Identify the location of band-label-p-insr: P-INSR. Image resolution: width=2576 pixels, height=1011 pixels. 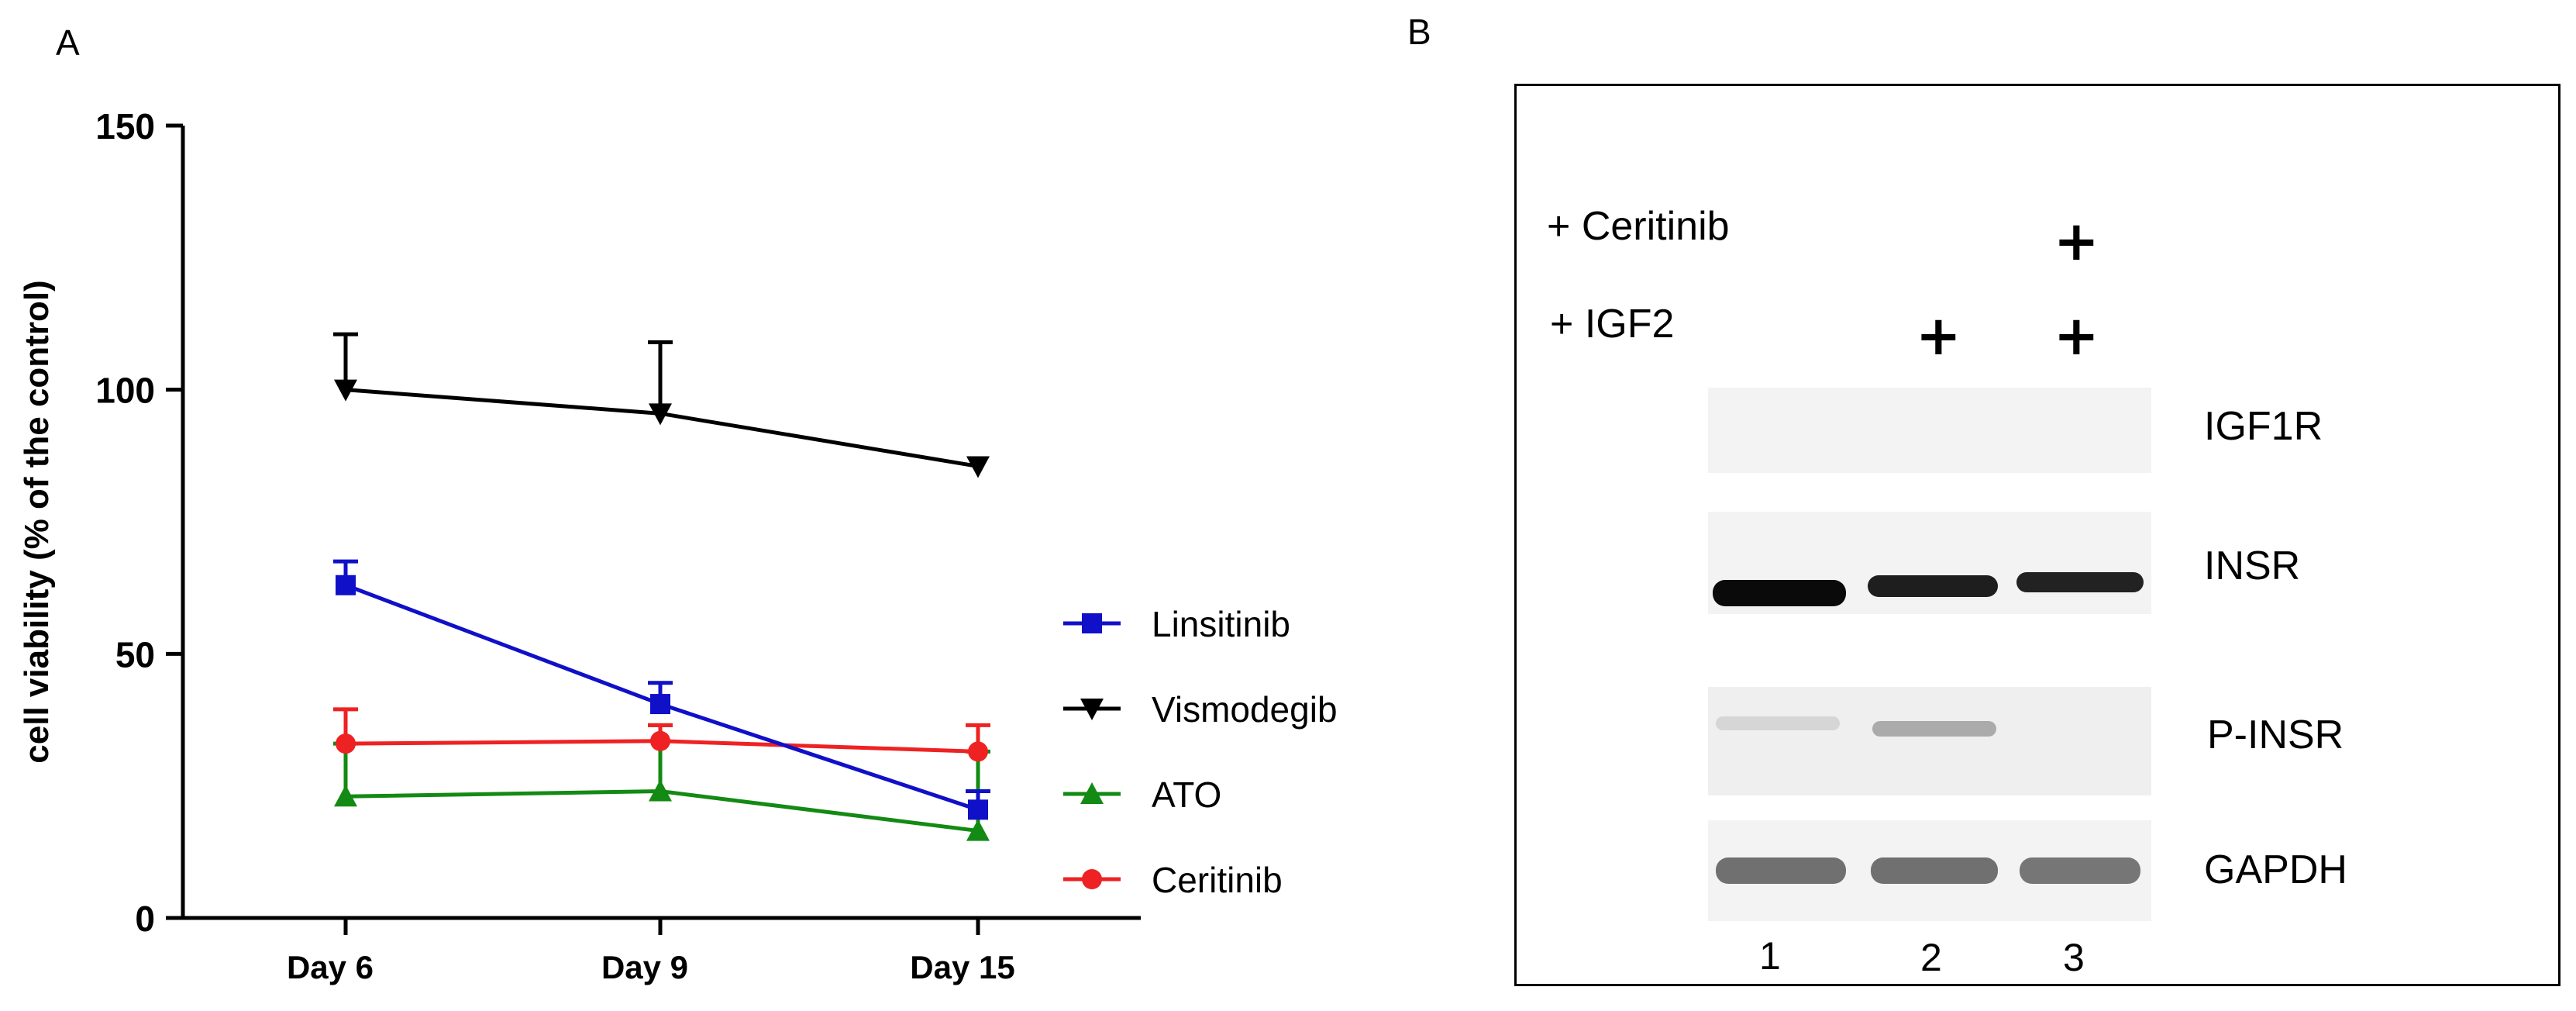
(2275, 735).